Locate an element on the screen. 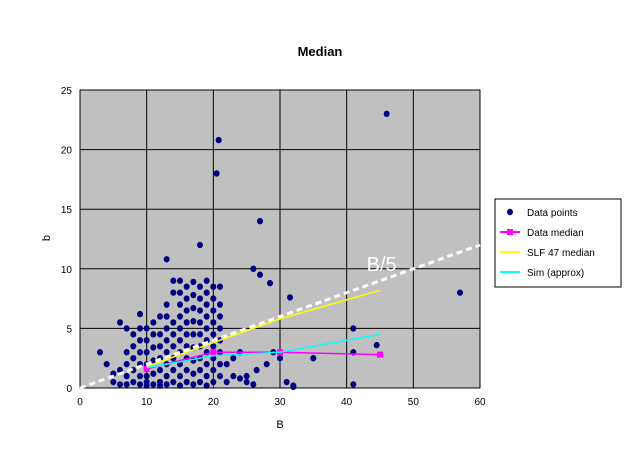 The image size is (641, 464). series-sim-approx- is located at coordinates (263, 351).